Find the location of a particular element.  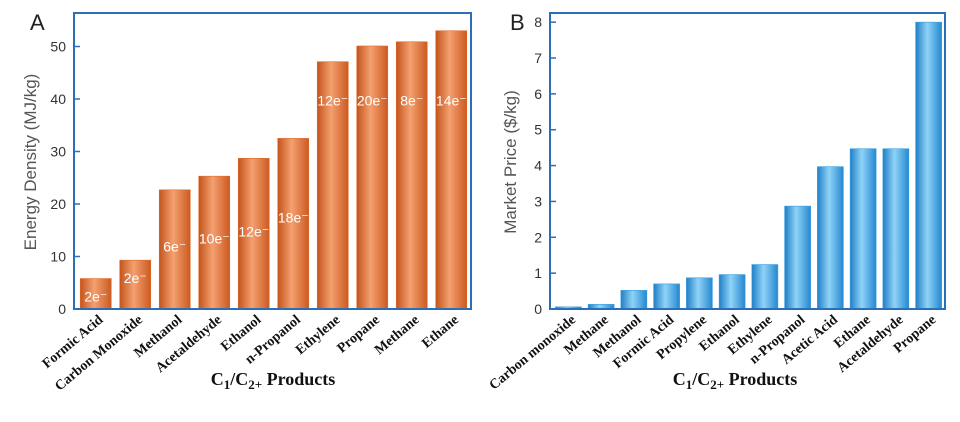

y-tick-label: 1 is located at coordinates (538, 273).